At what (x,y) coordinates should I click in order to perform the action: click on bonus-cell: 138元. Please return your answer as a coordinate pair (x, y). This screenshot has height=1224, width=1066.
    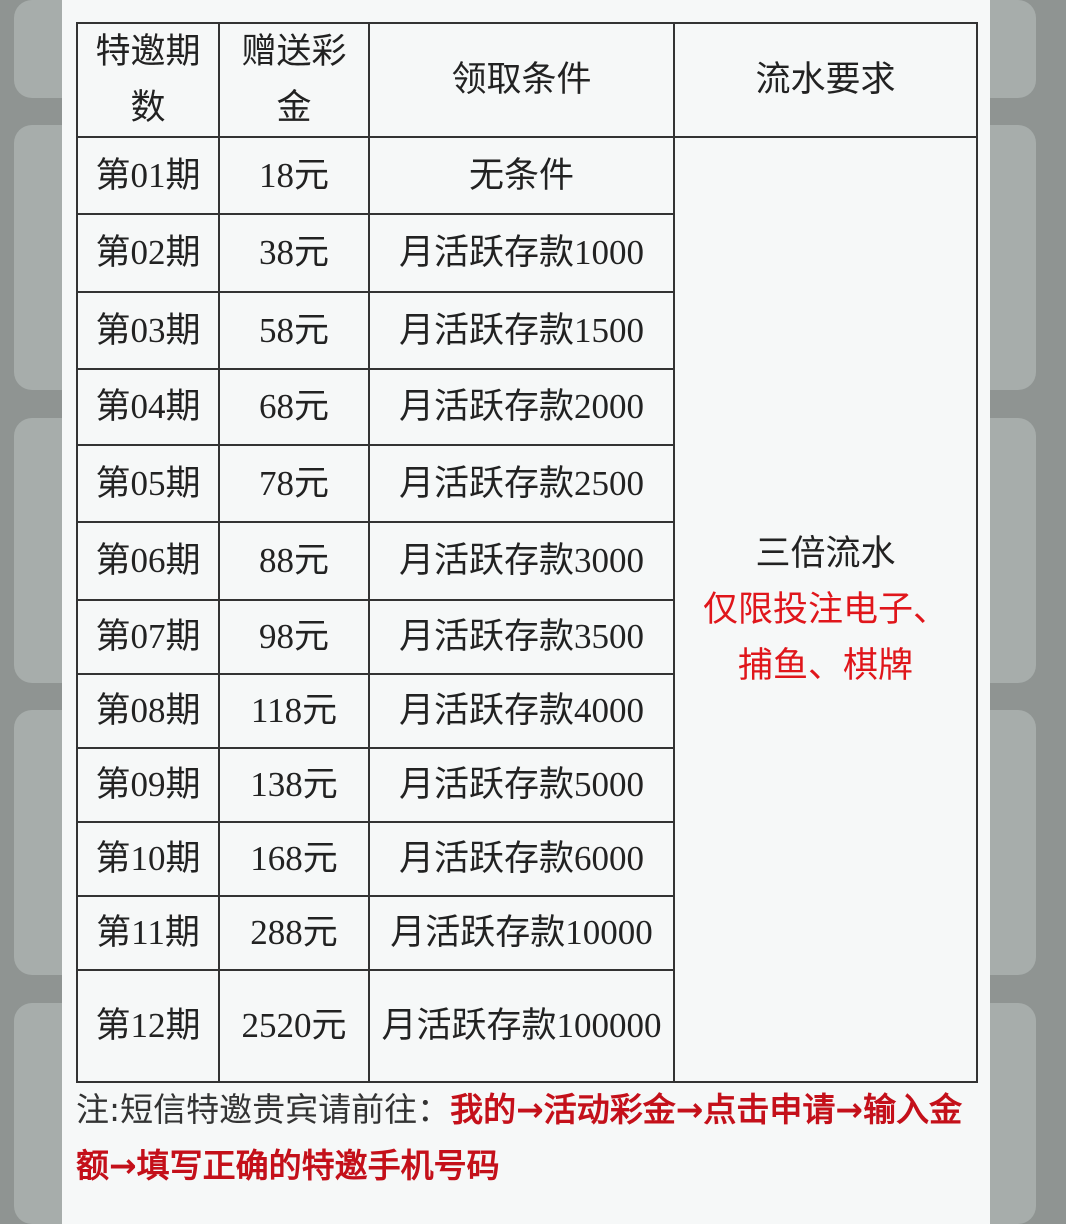
    Looking at the image, I should click on (294, 785).